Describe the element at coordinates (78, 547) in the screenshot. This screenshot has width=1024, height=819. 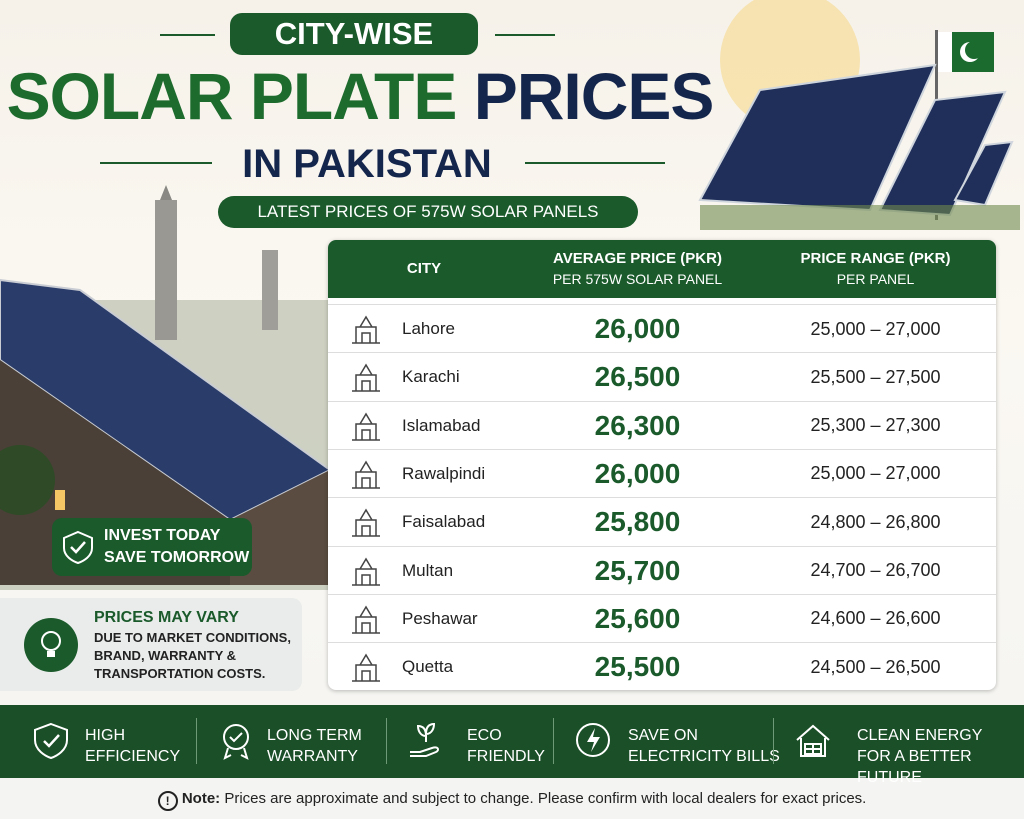
I see `shield-icon` at that location.